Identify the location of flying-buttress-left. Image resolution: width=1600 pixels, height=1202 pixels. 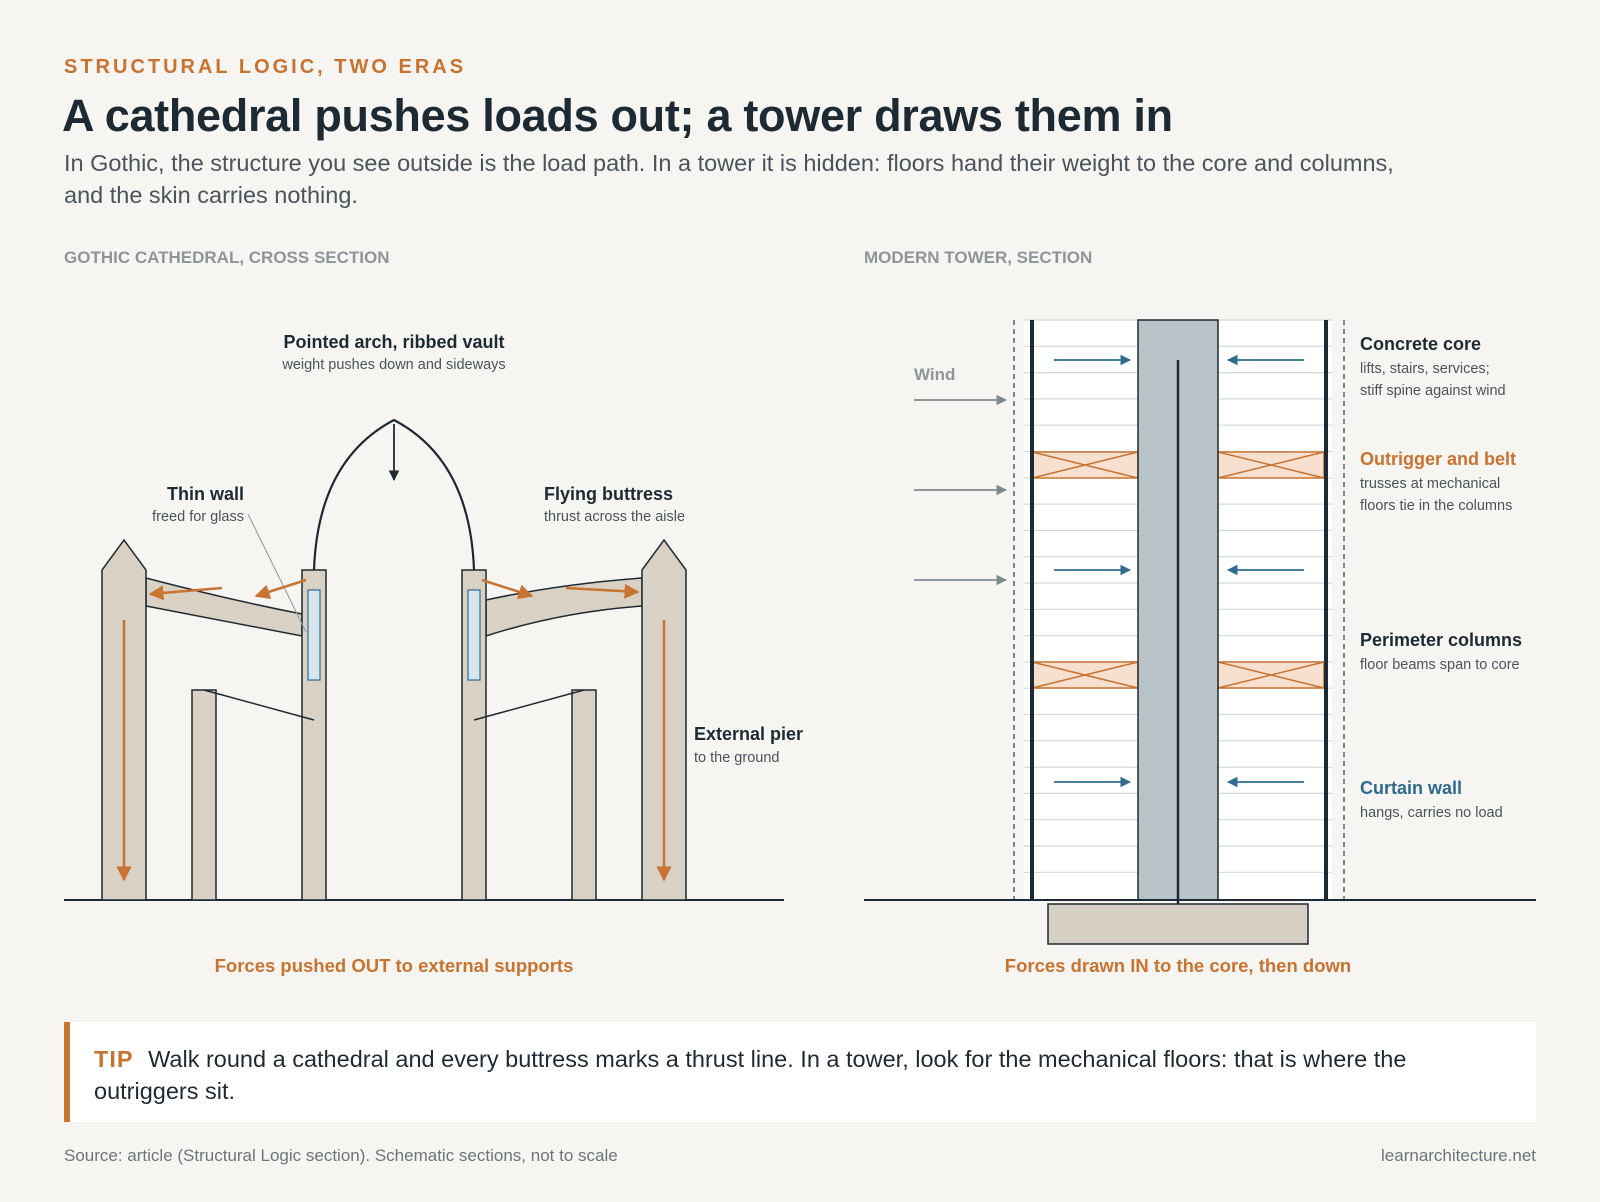
(224, 607).